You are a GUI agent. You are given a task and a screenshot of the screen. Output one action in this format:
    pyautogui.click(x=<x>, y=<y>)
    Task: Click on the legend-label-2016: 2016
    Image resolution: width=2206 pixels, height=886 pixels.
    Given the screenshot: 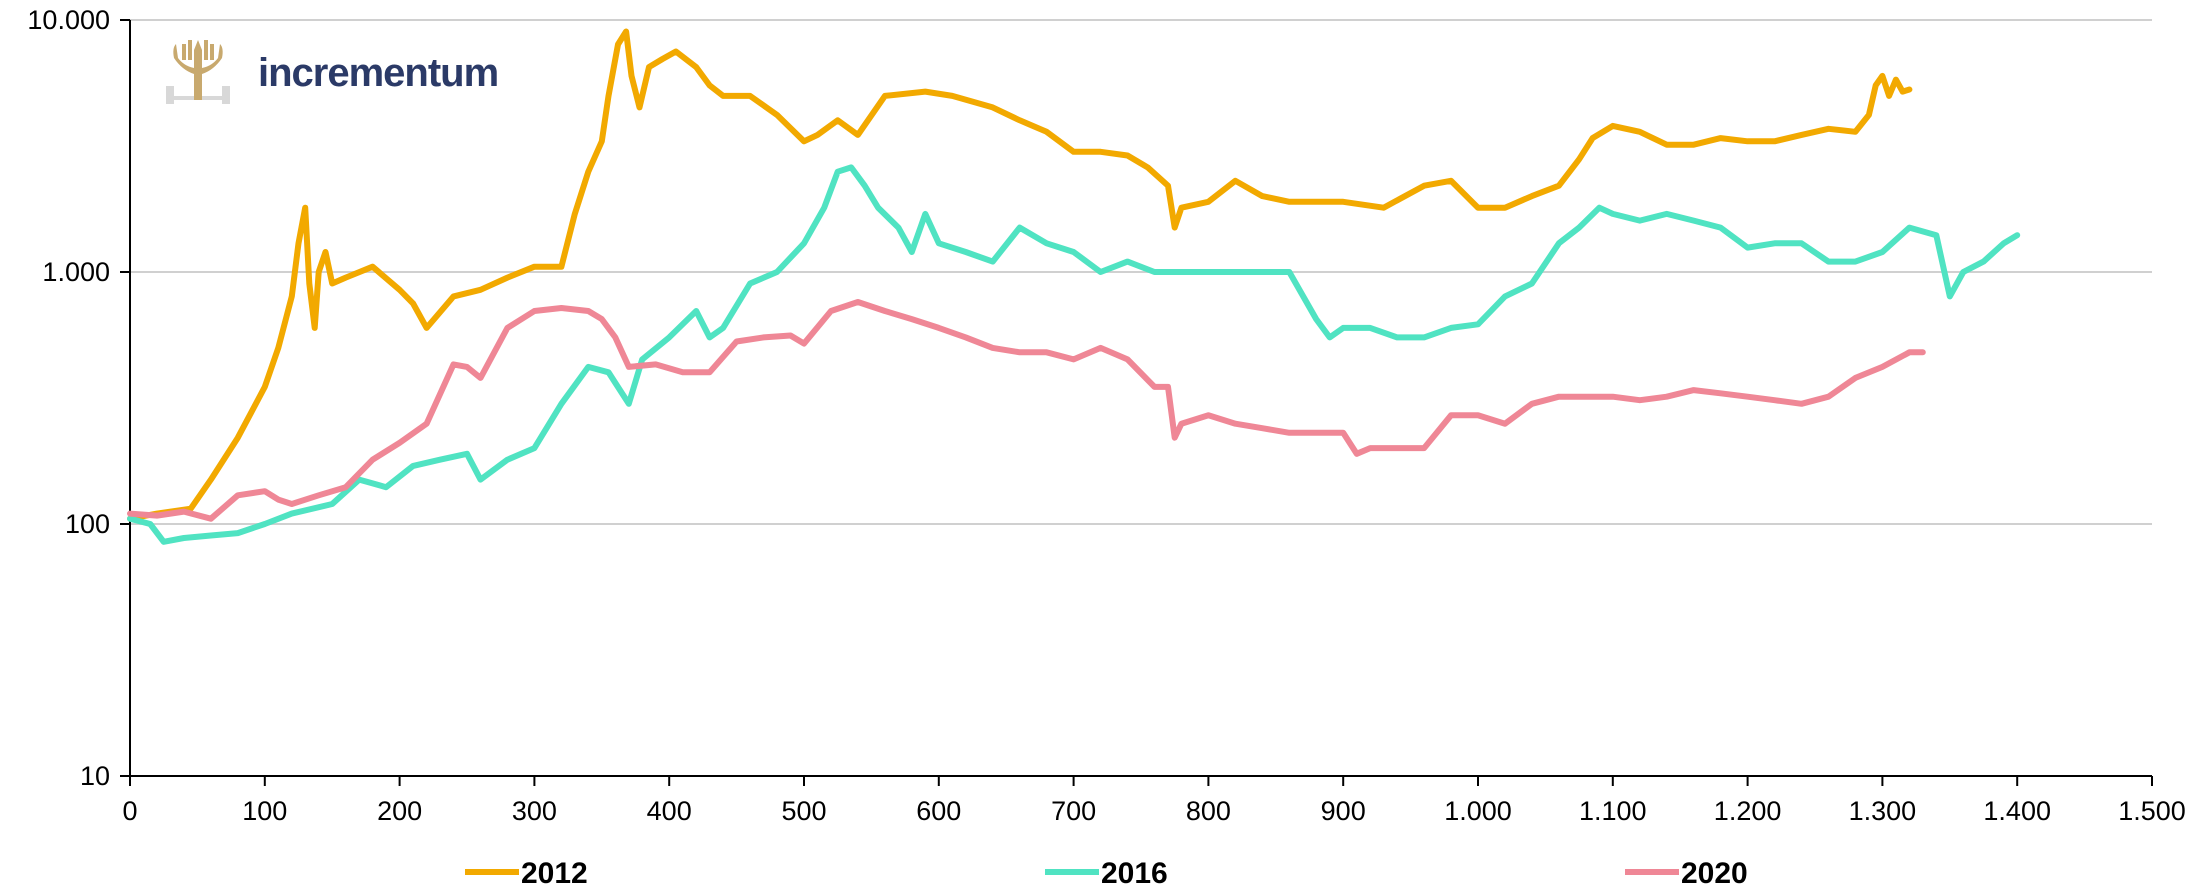 What is the action you would take?
    pyautogui.click(x=1134, y=871)
    